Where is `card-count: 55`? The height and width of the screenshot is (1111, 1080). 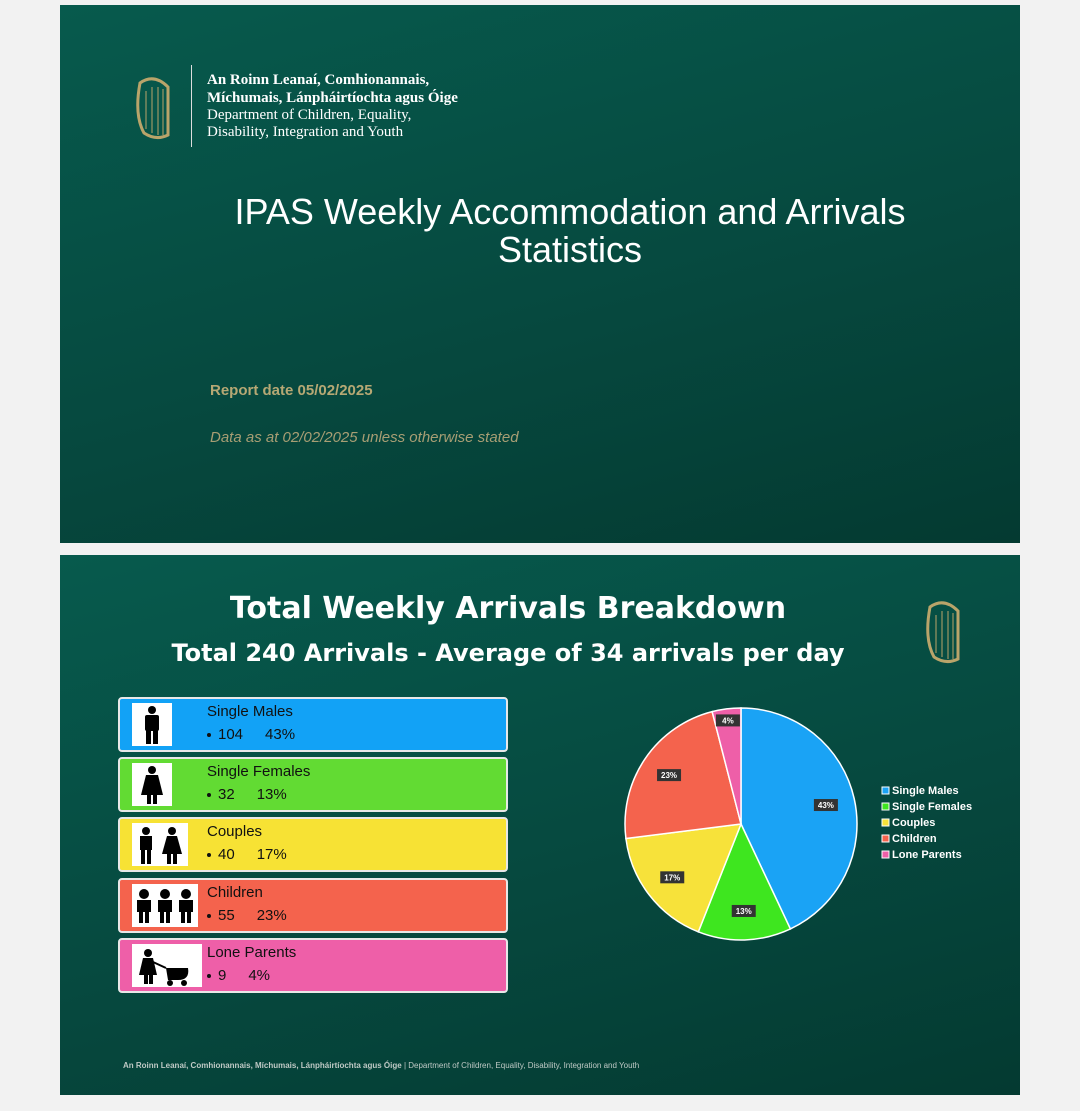 card-count: 55 is located at coordinates (226, 915).